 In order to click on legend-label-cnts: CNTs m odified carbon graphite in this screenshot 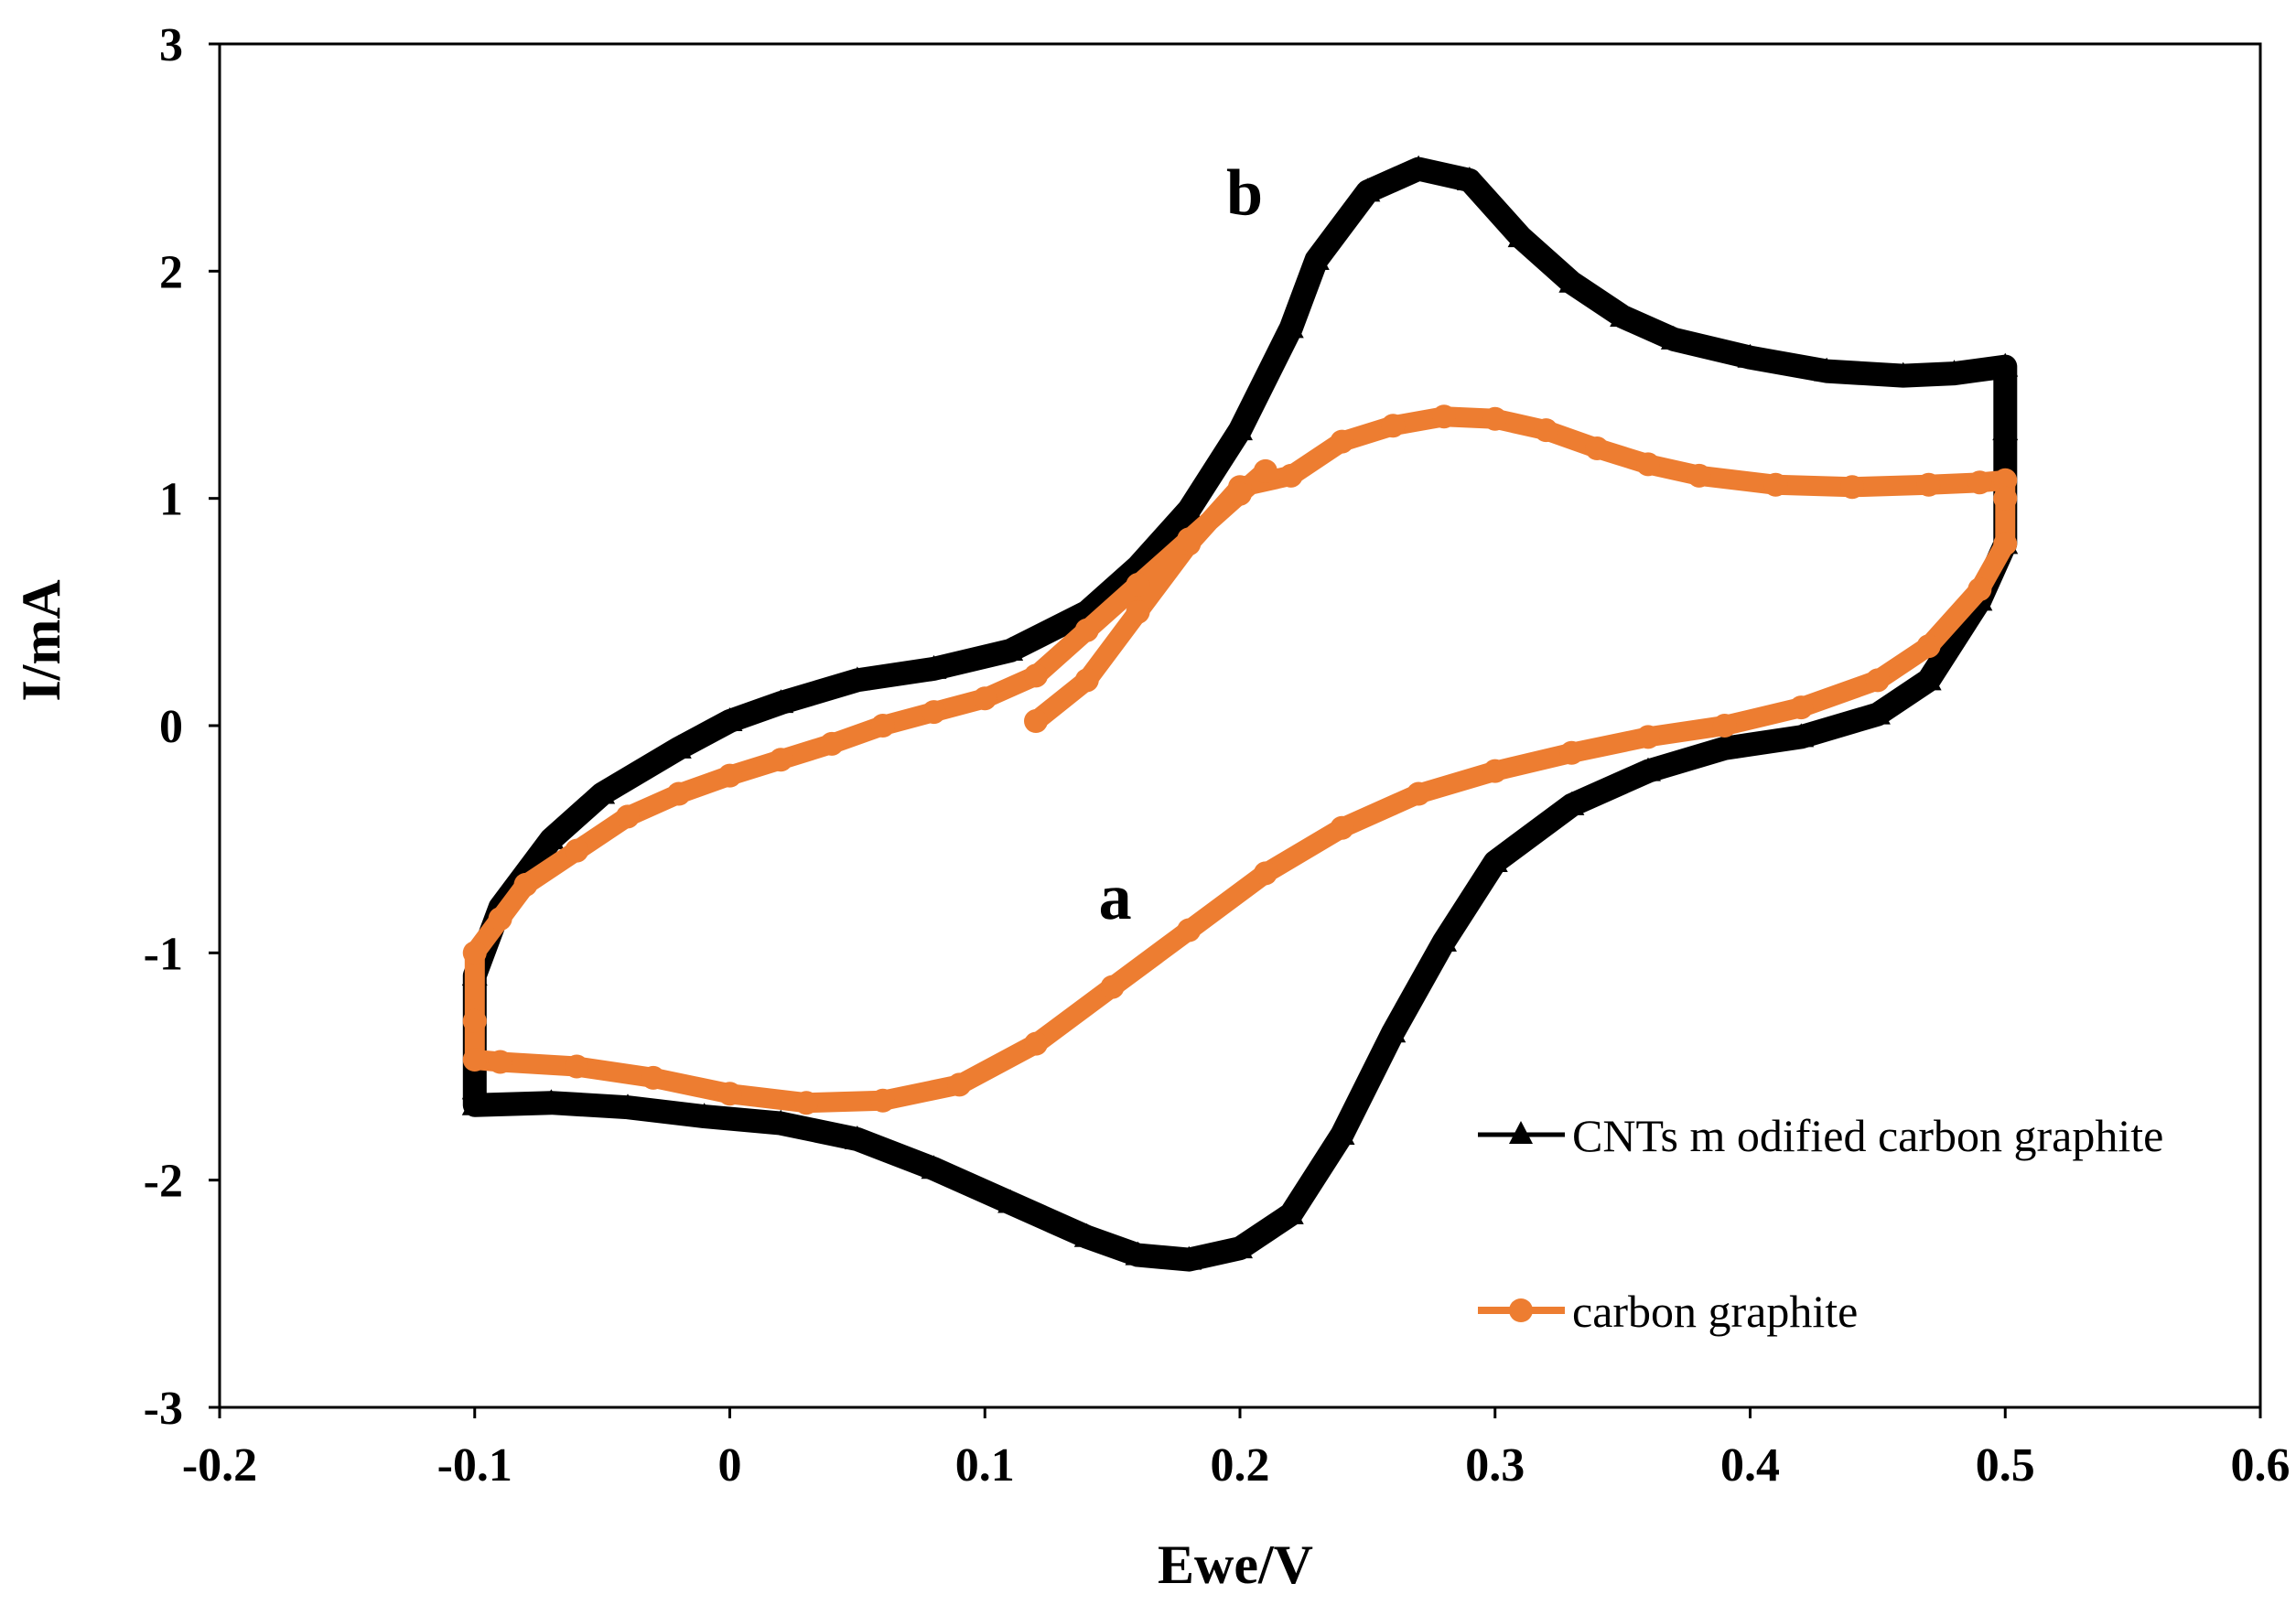, I will do `click(1868, 1135)`.